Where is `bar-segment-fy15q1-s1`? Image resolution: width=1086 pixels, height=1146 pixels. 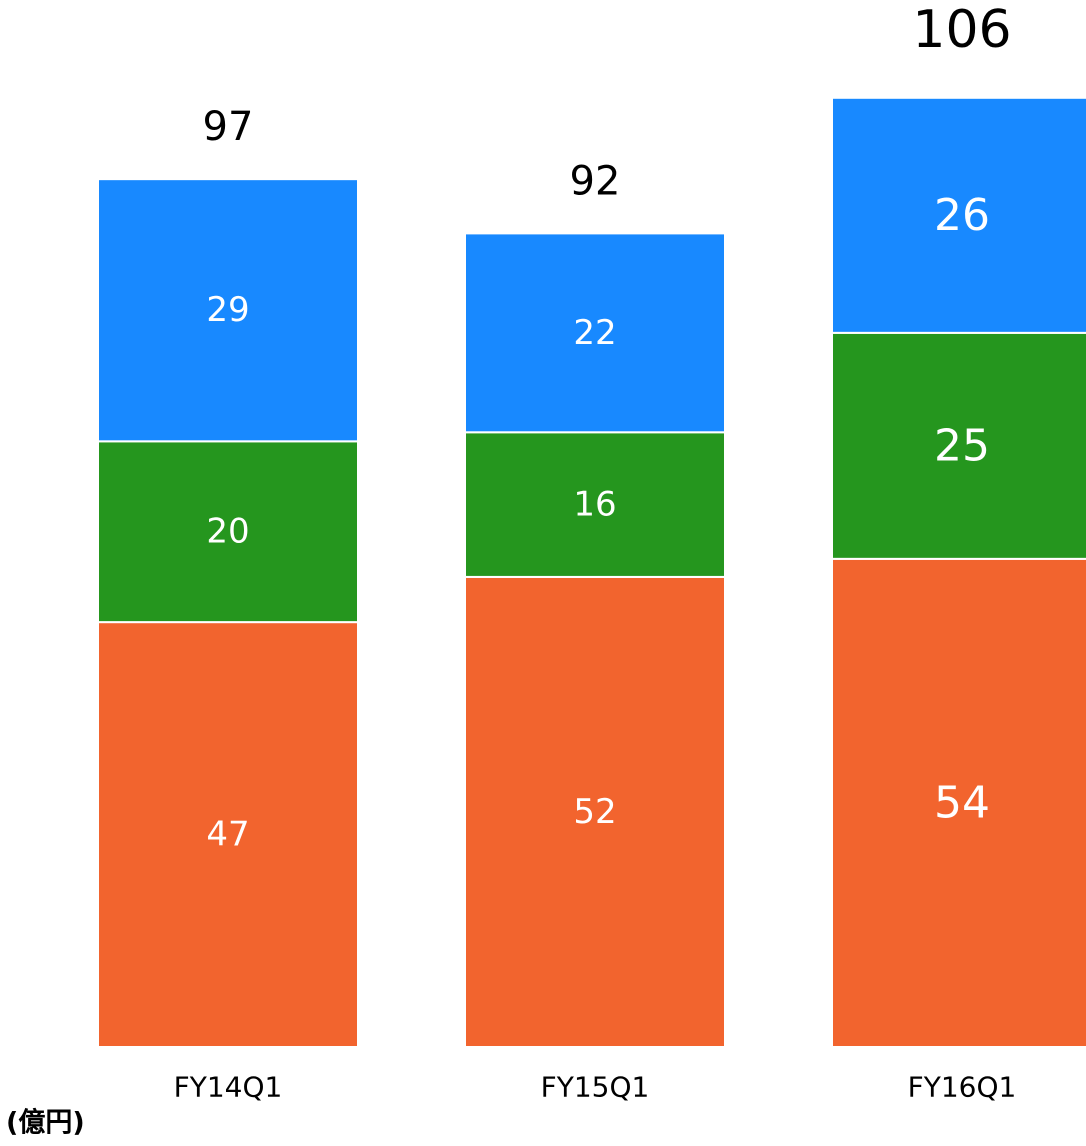
bar-segment-fy15q1-s1 is located at coordinates (595, 811).